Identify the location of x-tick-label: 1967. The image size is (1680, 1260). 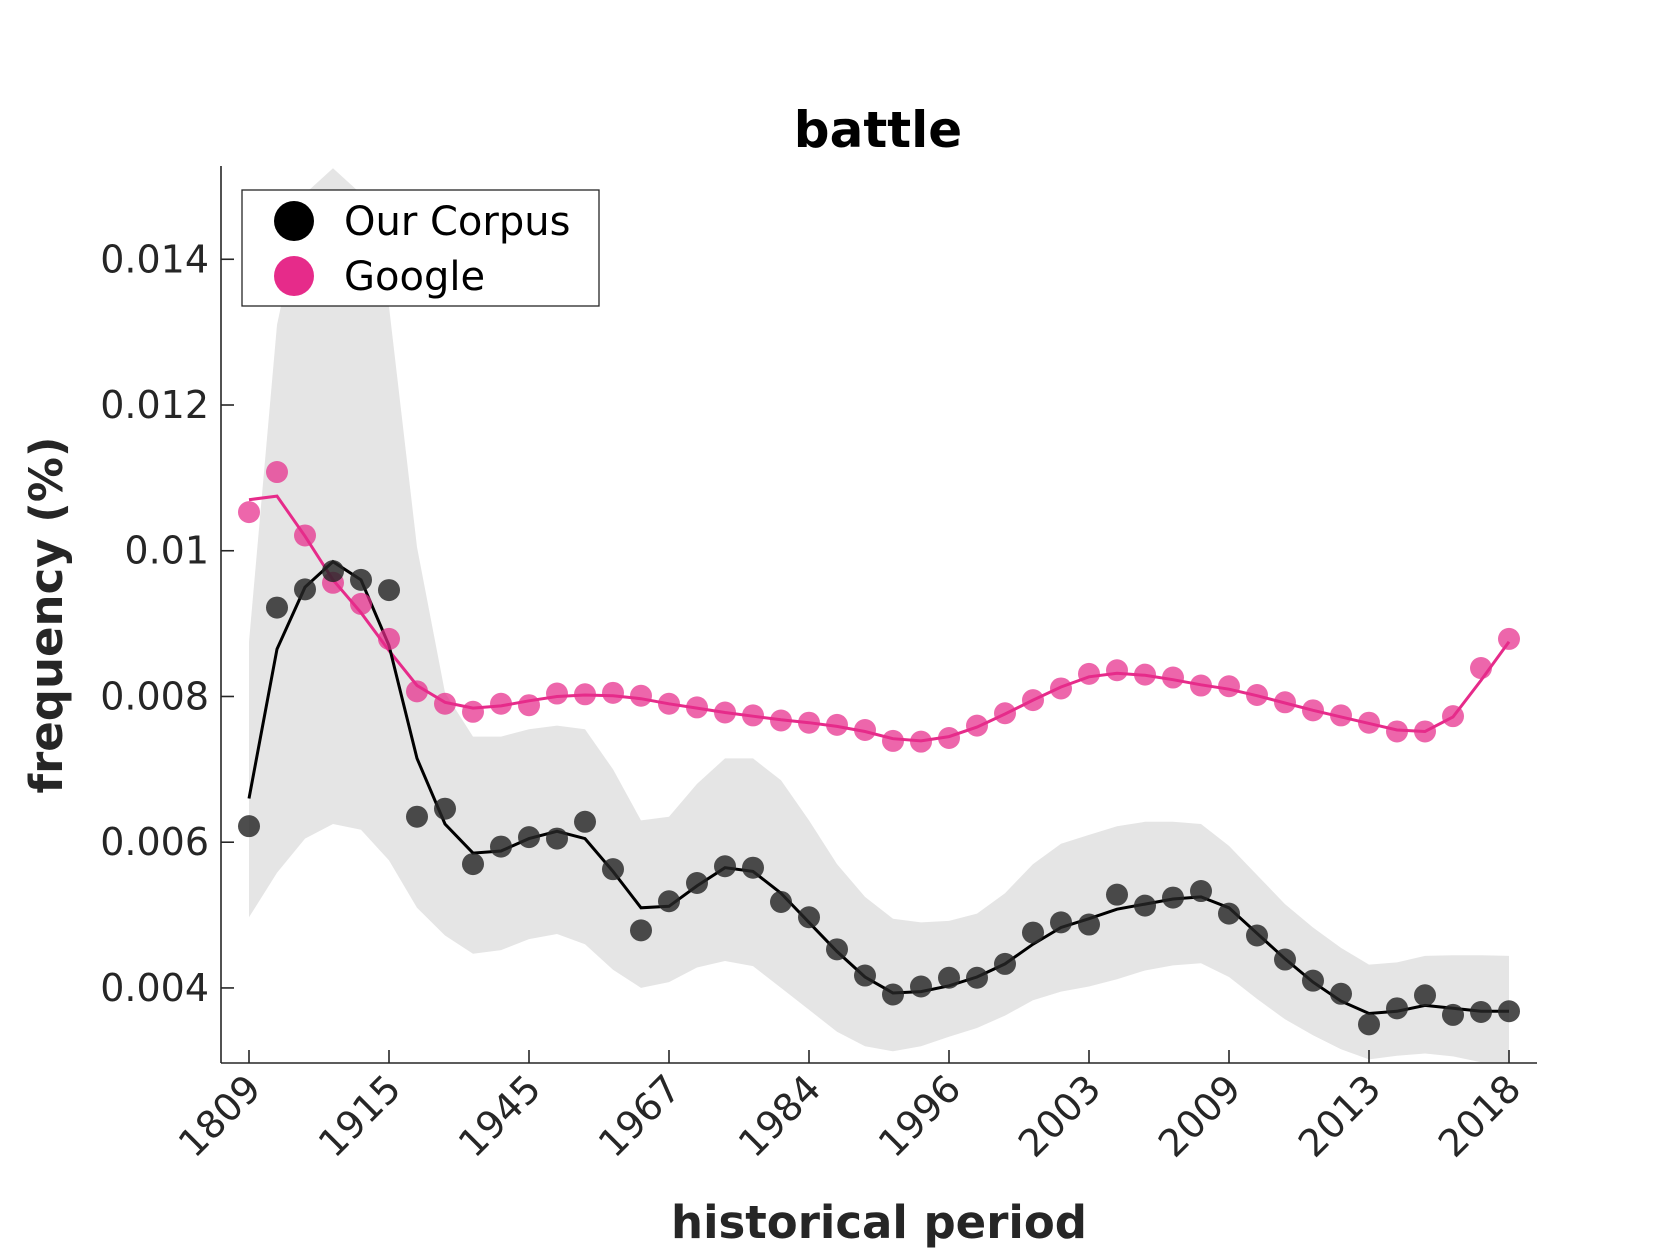
(640, 1116).